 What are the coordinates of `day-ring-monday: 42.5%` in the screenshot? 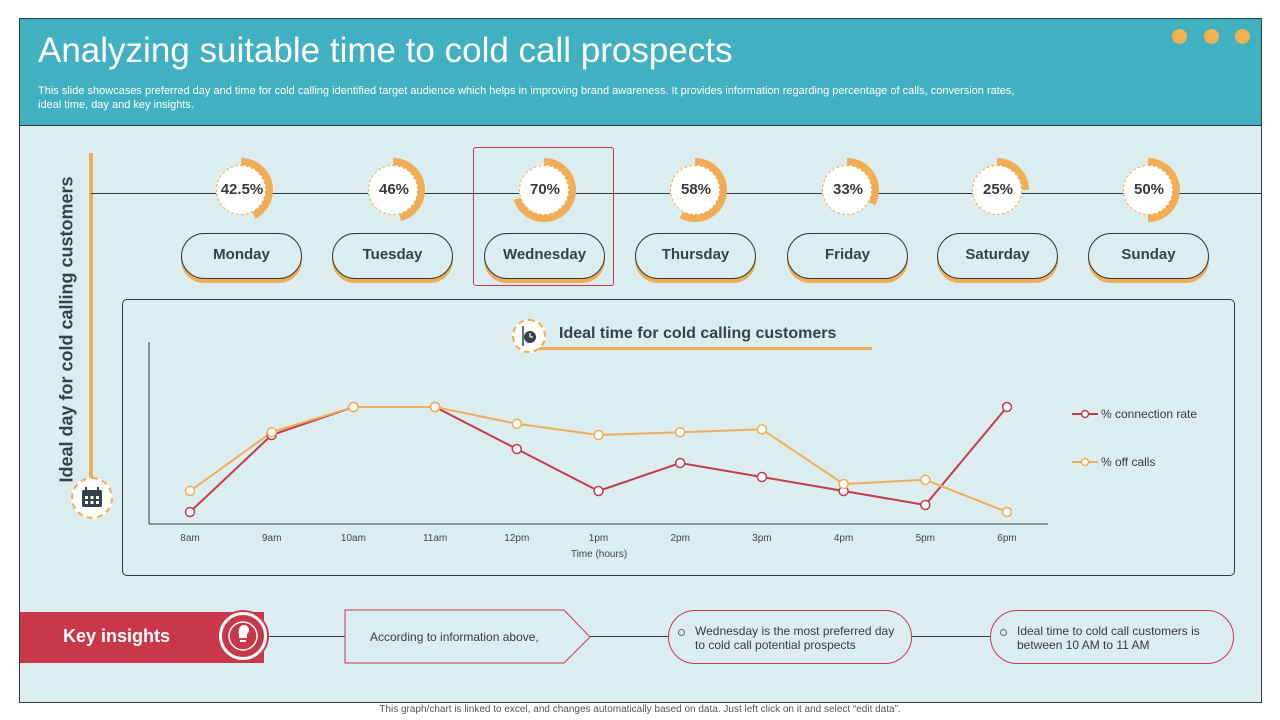 It's located at (241, 190).